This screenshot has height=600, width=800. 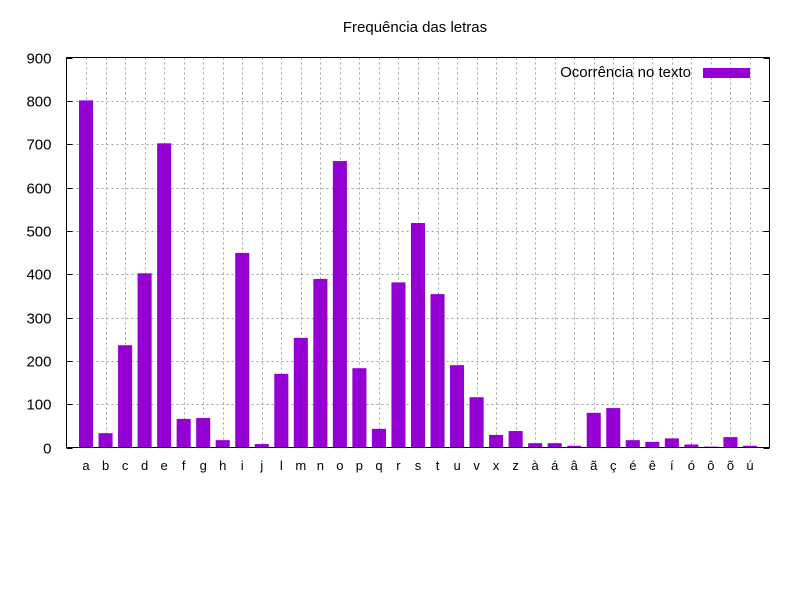 What do you see at coordinates (625, 72) in the screenshot?
I see `legend-label: Ocorrência no texto` at bounding box center [625, 72].